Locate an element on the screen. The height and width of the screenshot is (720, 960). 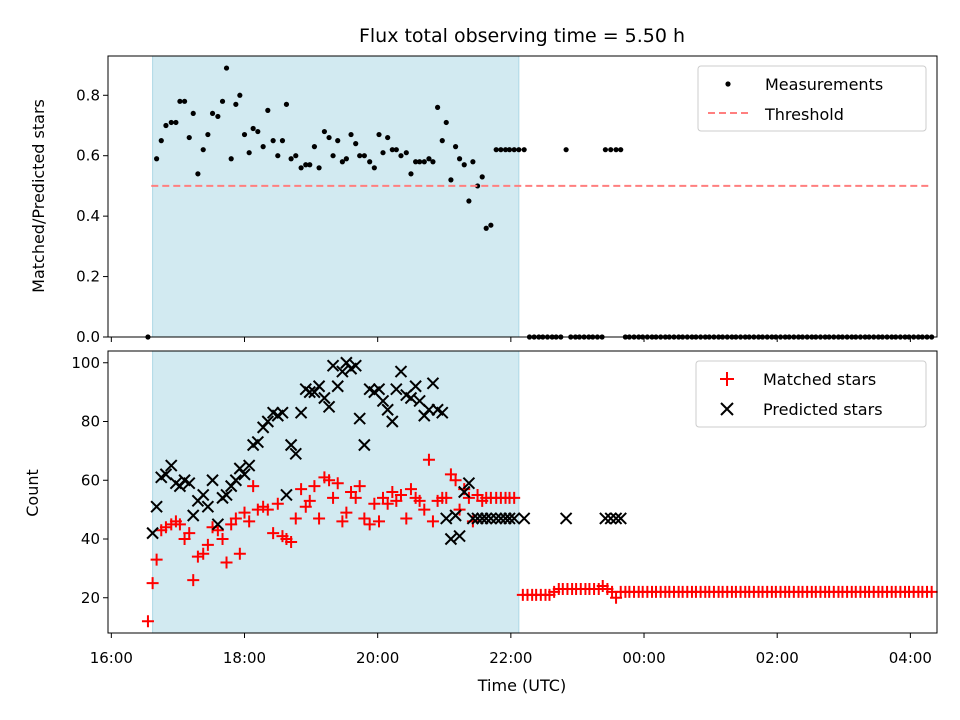
bottom-legend: Matched stars Predicted stars is located at coordinates (811, 394).